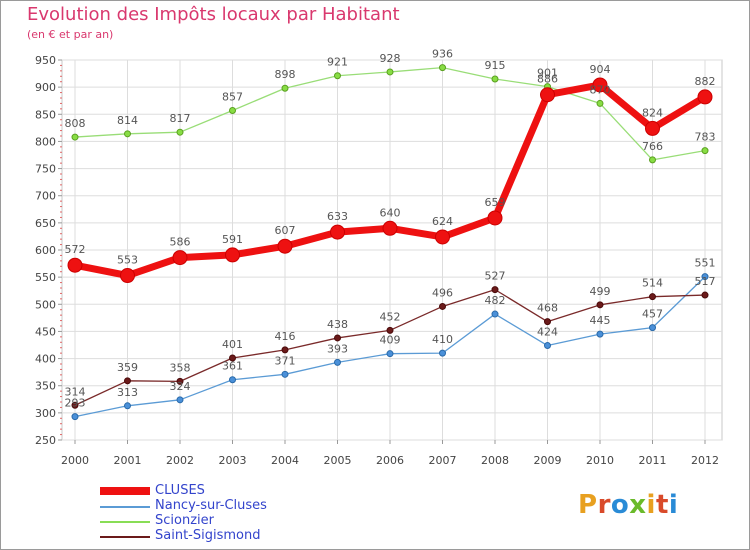  Describe the element at coordinates (45, 359) in the screenshot. I see `y-tick-label: 400` at that location.